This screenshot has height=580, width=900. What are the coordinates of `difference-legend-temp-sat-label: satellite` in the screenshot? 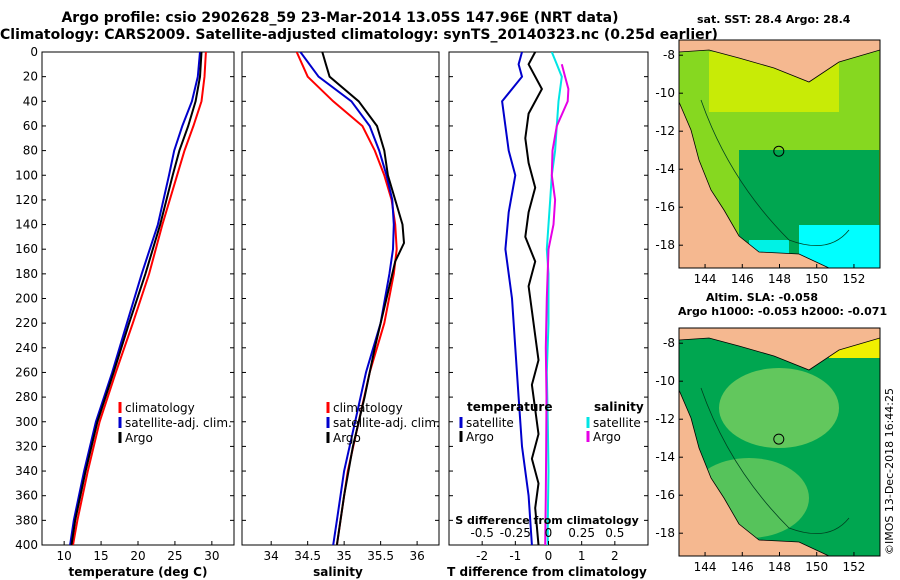 It's located at (490, 423).